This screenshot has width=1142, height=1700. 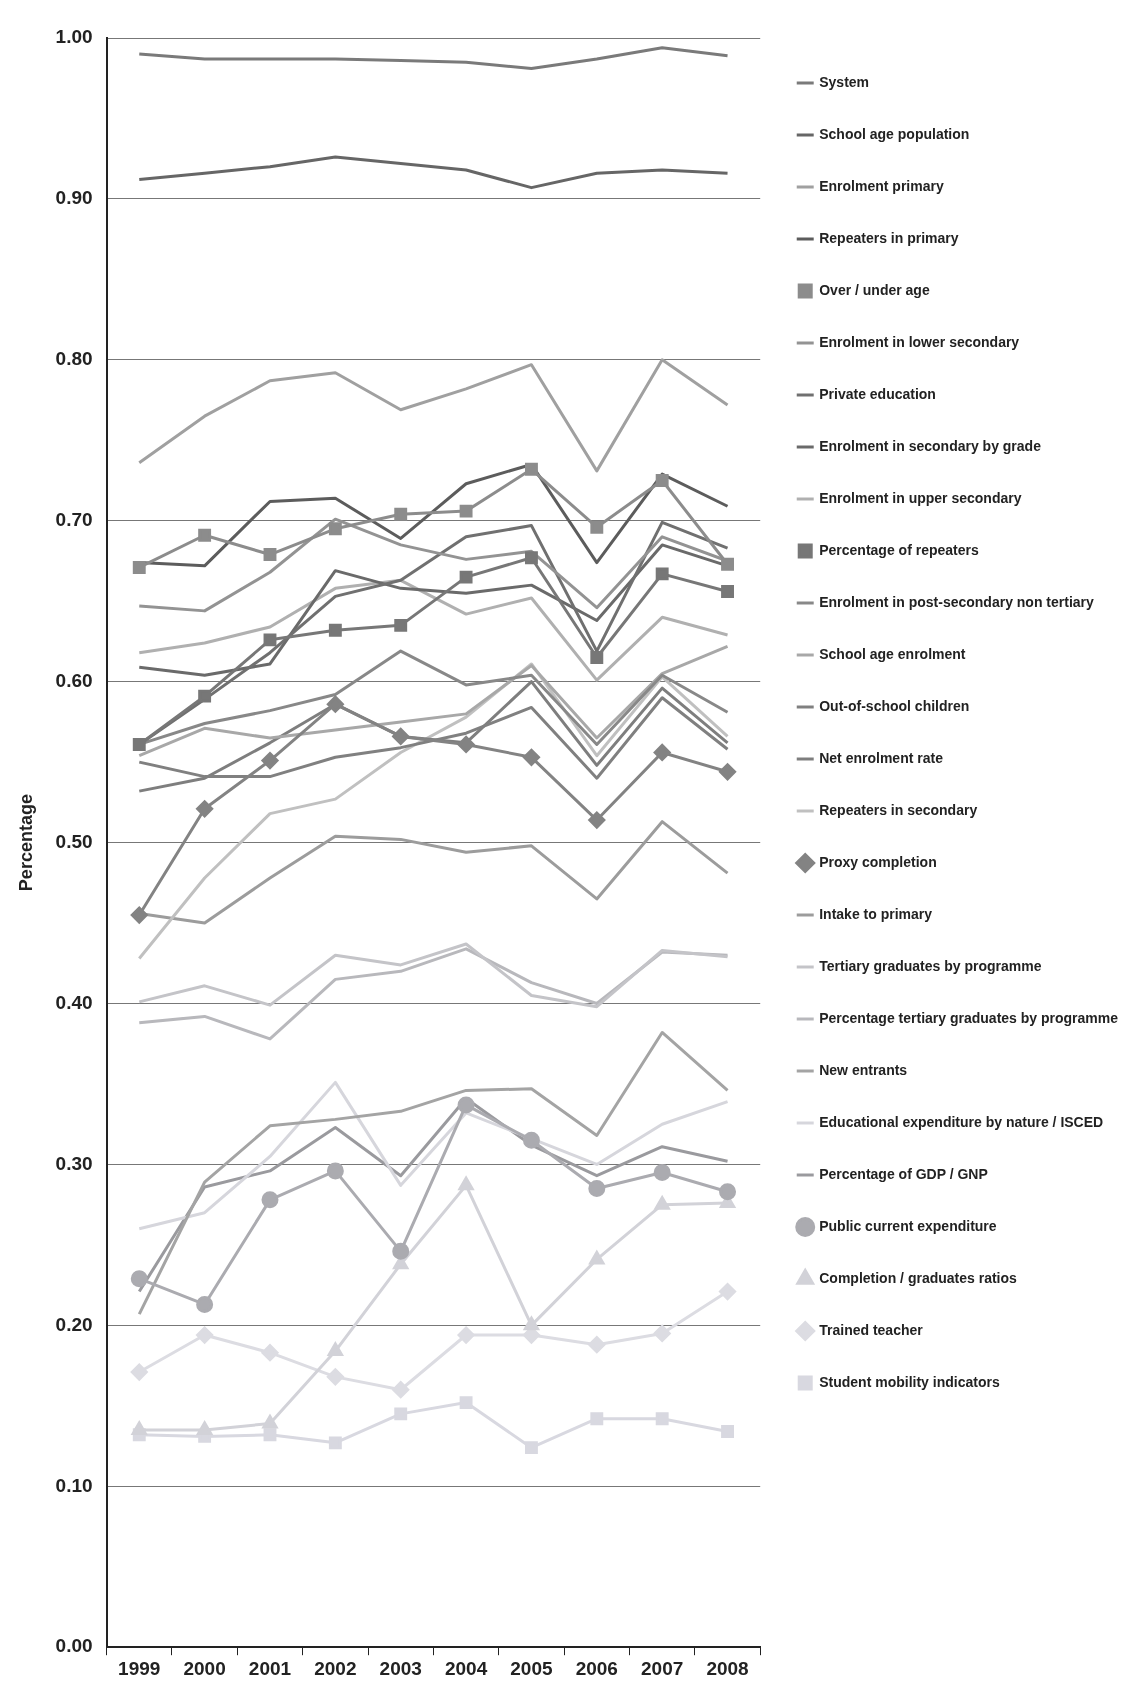 I want to click on legend-label: Enrolment in upper secondary, so click(x=920, y=497).